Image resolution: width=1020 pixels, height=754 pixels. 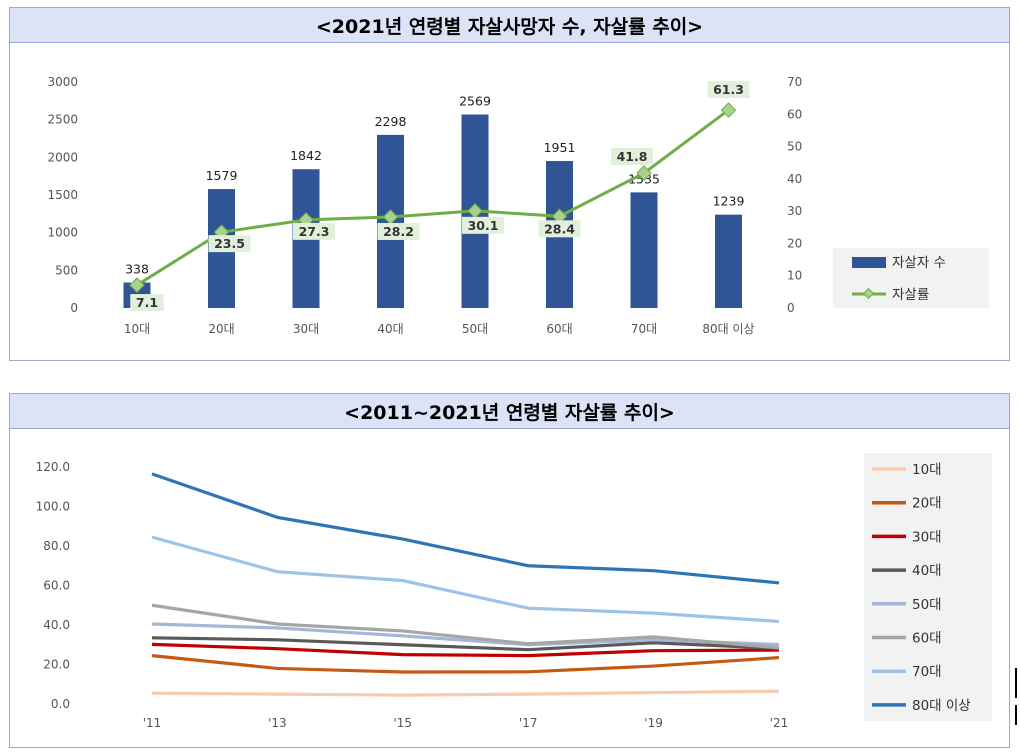 What do you see at coordinates (390, 329) in the screenshot?
I see `x-category-label: 40대` at bounding box center [390, 329].